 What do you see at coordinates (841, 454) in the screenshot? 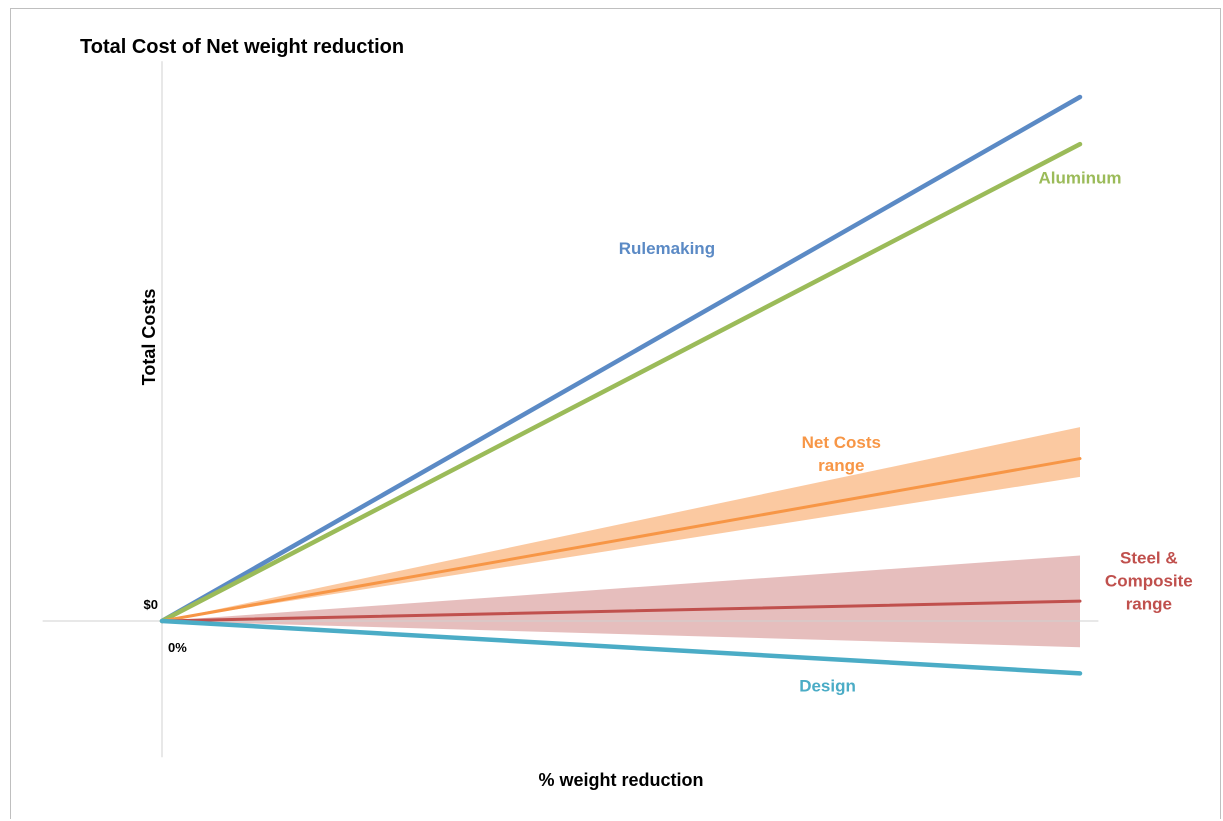
I see `series-label-net-costs-range: Net Costs range` at bounding box center [841, 454].